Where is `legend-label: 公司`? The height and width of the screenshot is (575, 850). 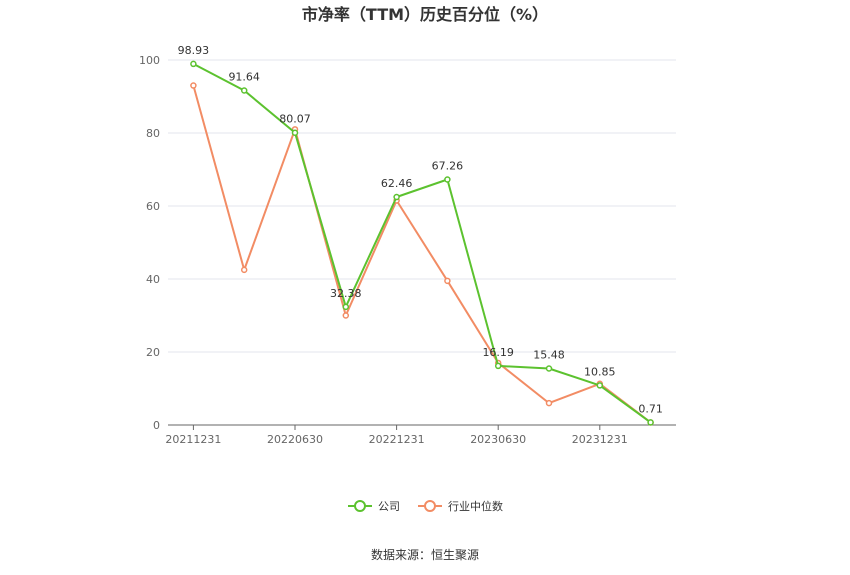
legend-label: 公司 is located at coordinates (389, 506).